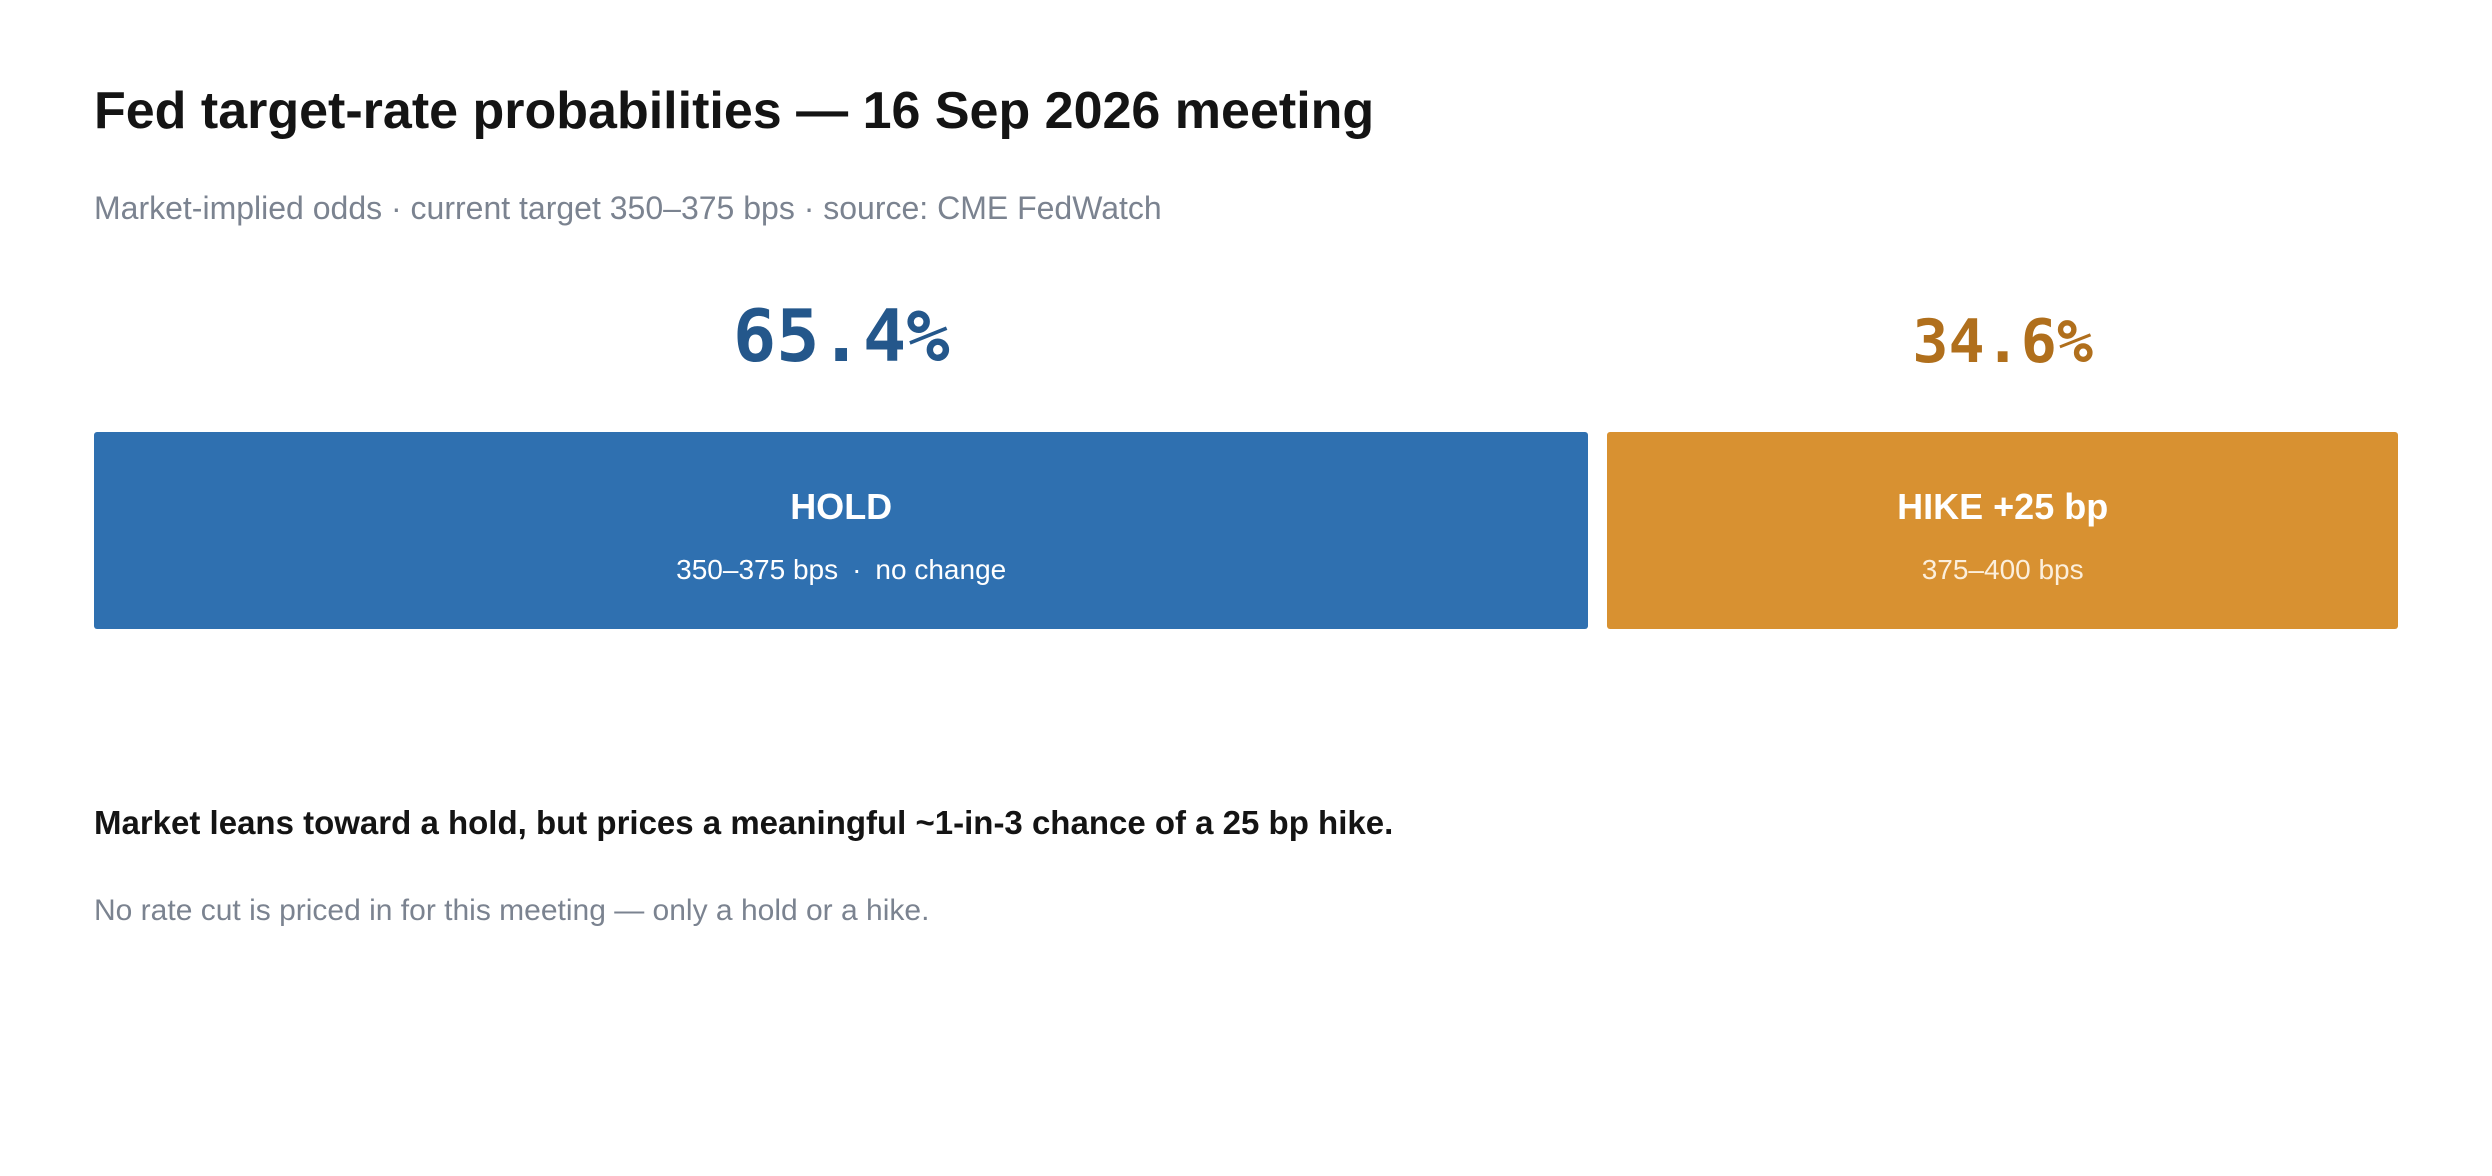  What do you see at coordinates (941, 569) in the screenshot?
I see `hold-note: no change` at bounding box center [941, 569].